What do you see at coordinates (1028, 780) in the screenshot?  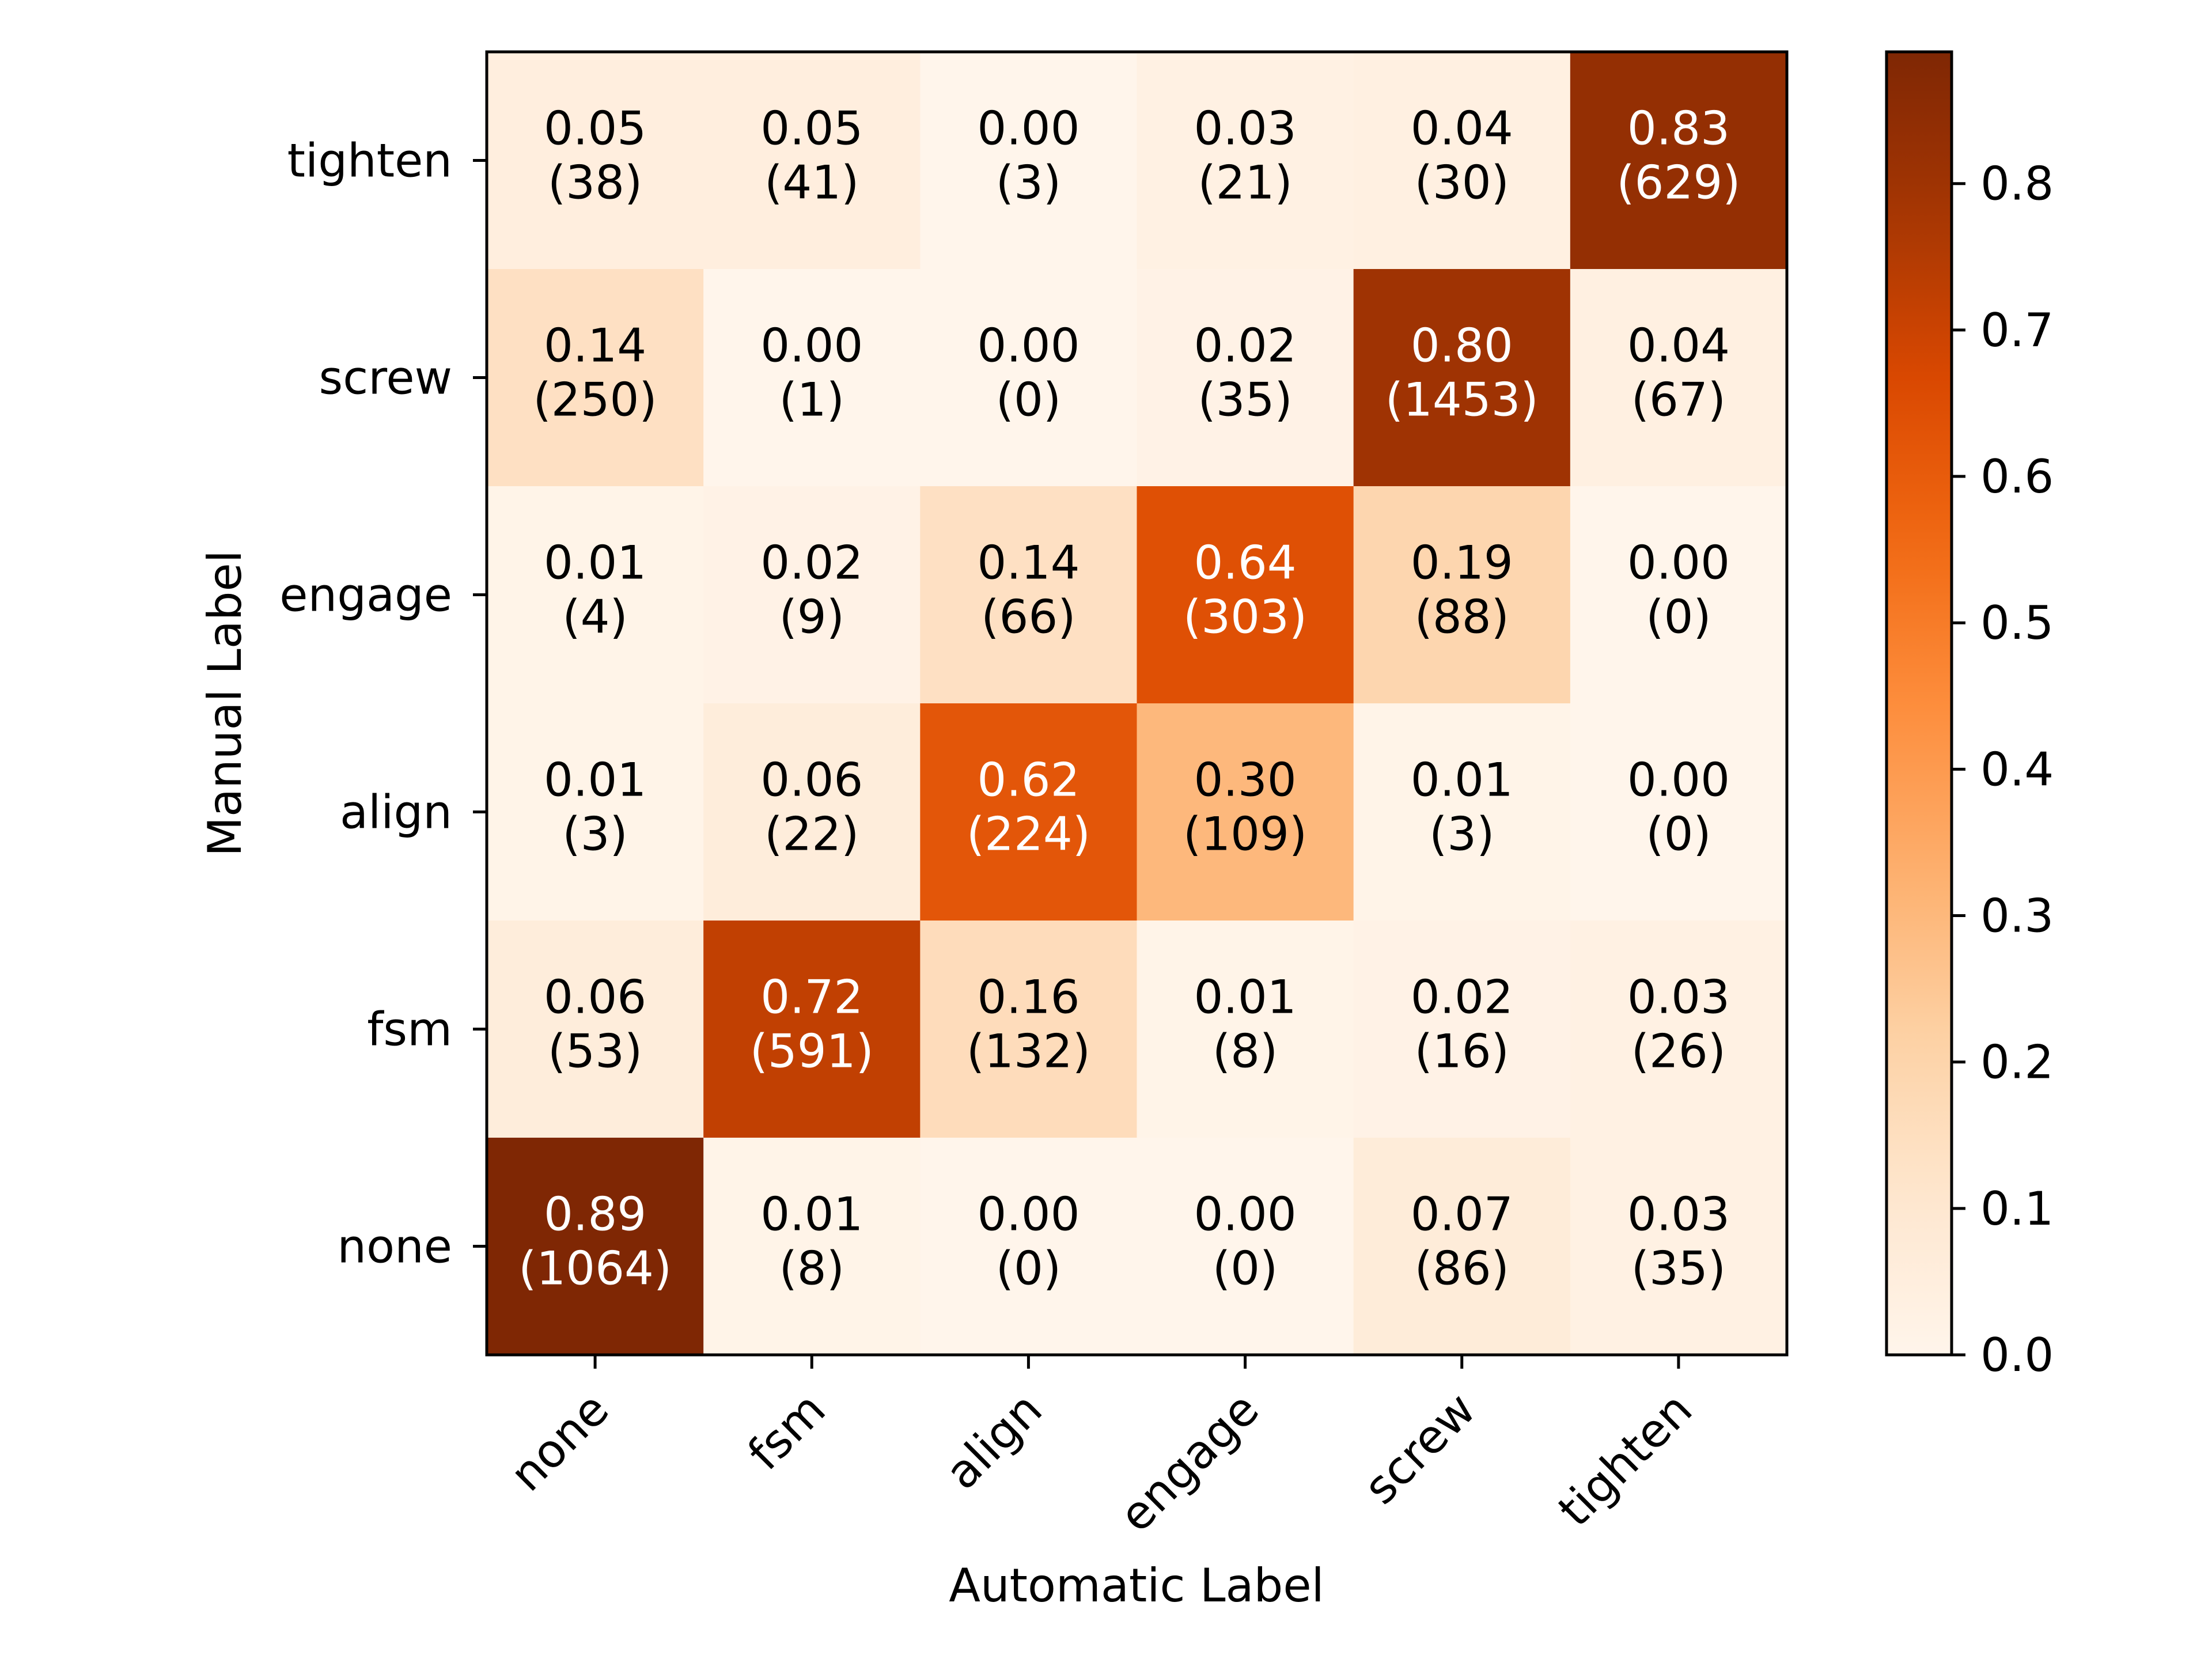 I see `cell-value-label: 0.62` at bounding box center [1028, 780].